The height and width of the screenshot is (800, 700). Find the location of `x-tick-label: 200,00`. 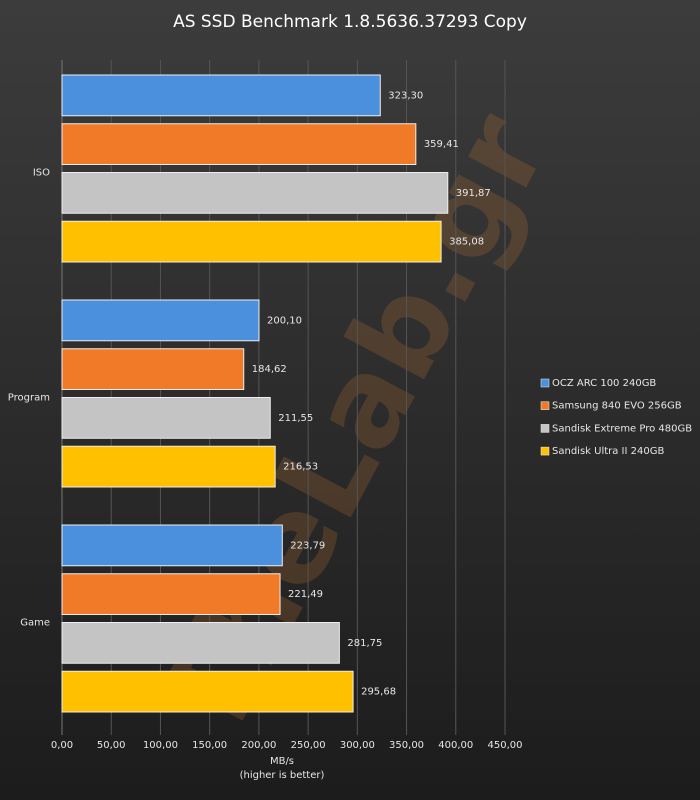

x-tick-label: 200,00 is located at coordinates (258, 745).